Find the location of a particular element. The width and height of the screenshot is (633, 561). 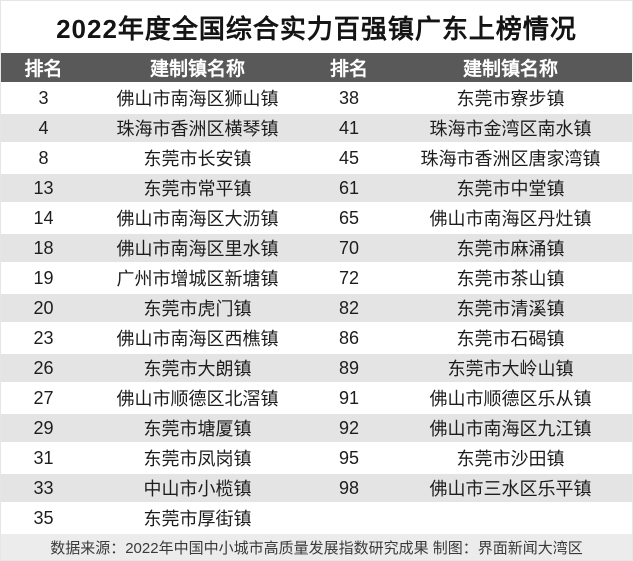

rank-cell-left: 3 is located at coordinates (43, 97).